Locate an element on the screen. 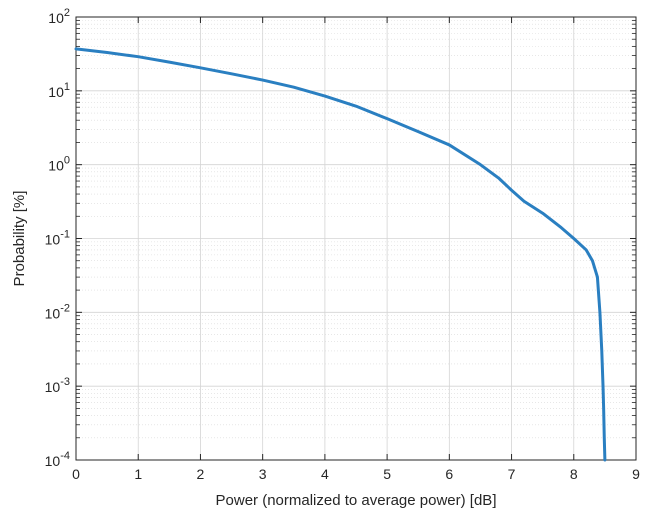 Image resolution: width=646 pixels, height=518 pixels. y-tick-label: 10⁻² is located at coordinates (57, 311).